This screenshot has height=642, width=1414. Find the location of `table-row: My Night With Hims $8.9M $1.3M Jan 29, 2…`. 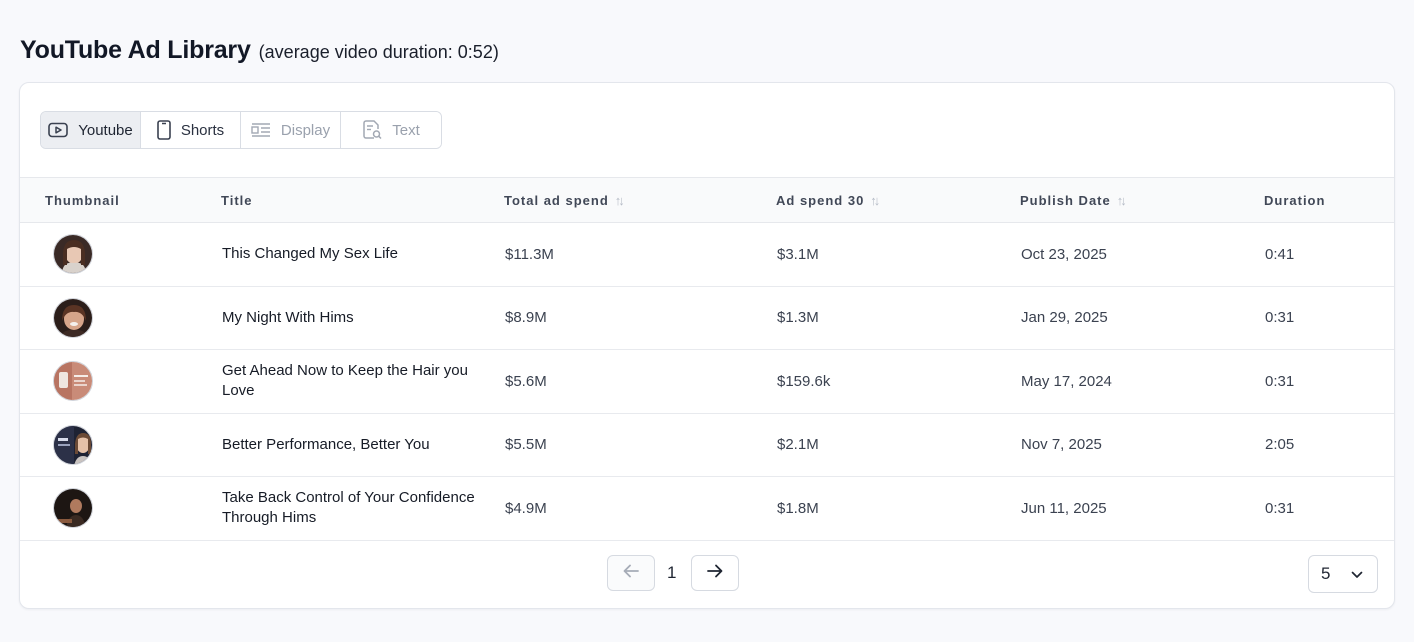

table-row: My Night With Hims $8.9M $1.3M Jan 29, 2… is located at coordinates (707, 318).